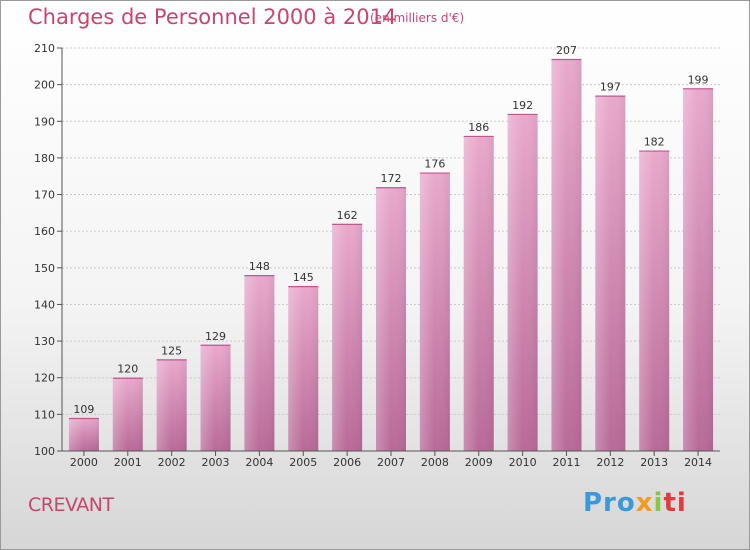 This screenshot has height=550, width=750. I want to click on x-tick-label: 2005, so click(303, 462).